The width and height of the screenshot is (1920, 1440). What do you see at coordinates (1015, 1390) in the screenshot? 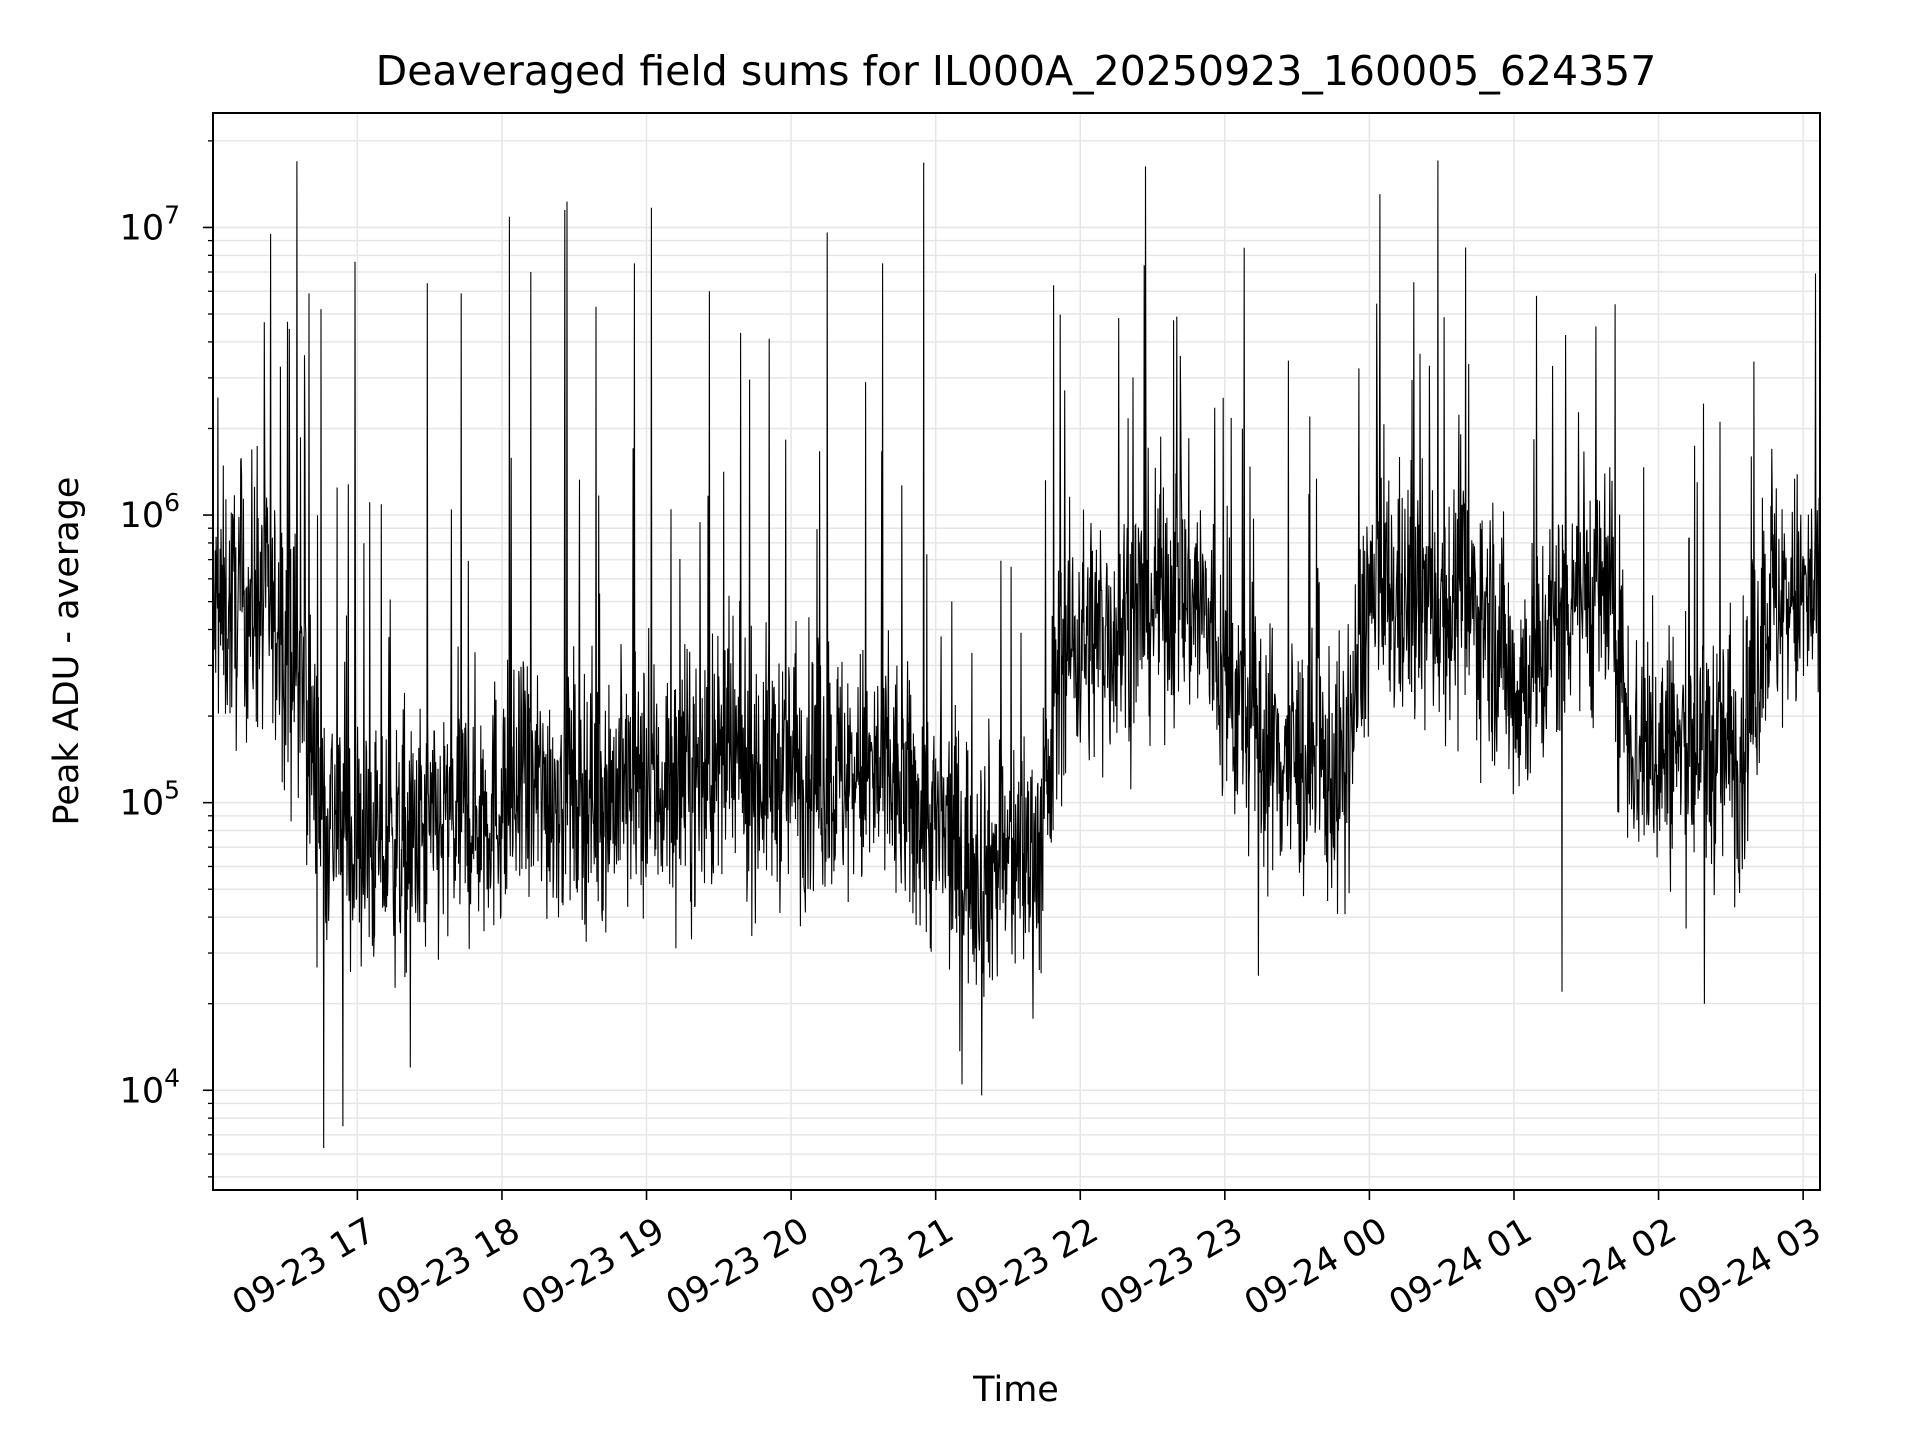
I see `x-axis-label: Time` at bounding box center [1015, 1390].